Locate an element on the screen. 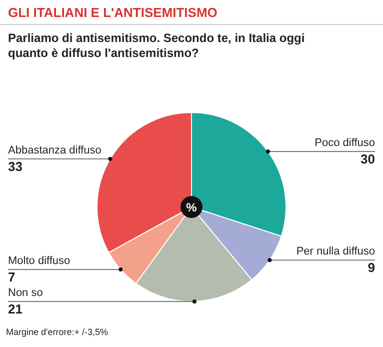 The height and width of the screenshot is (347, 383). slice-label: Abbastanza diffuso is located at coordinates (55, 150).